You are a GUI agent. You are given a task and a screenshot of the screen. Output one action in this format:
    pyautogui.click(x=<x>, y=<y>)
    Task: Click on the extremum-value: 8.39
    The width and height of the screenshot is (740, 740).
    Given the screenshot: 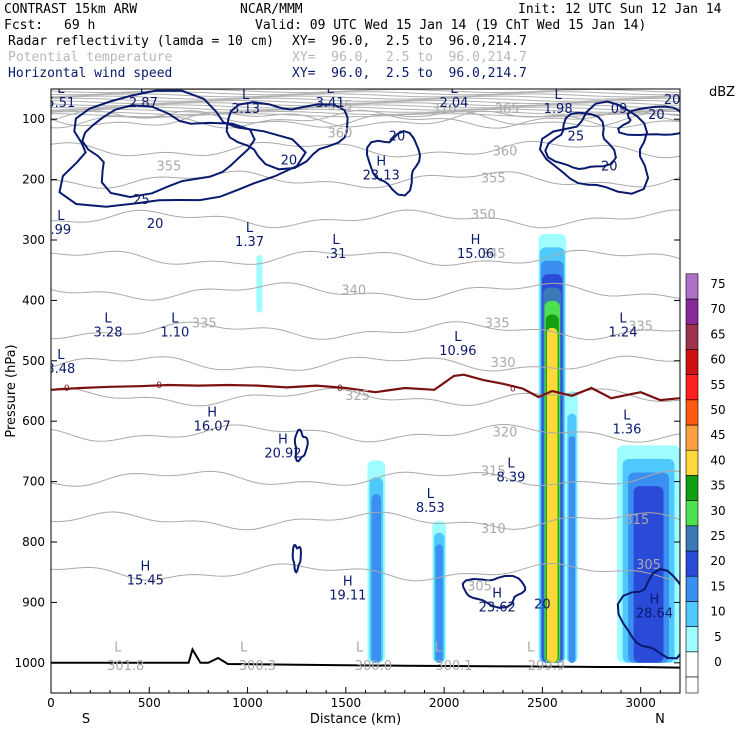 What is the action you would take?
    pyautogui.click(x=510, y=478)
    